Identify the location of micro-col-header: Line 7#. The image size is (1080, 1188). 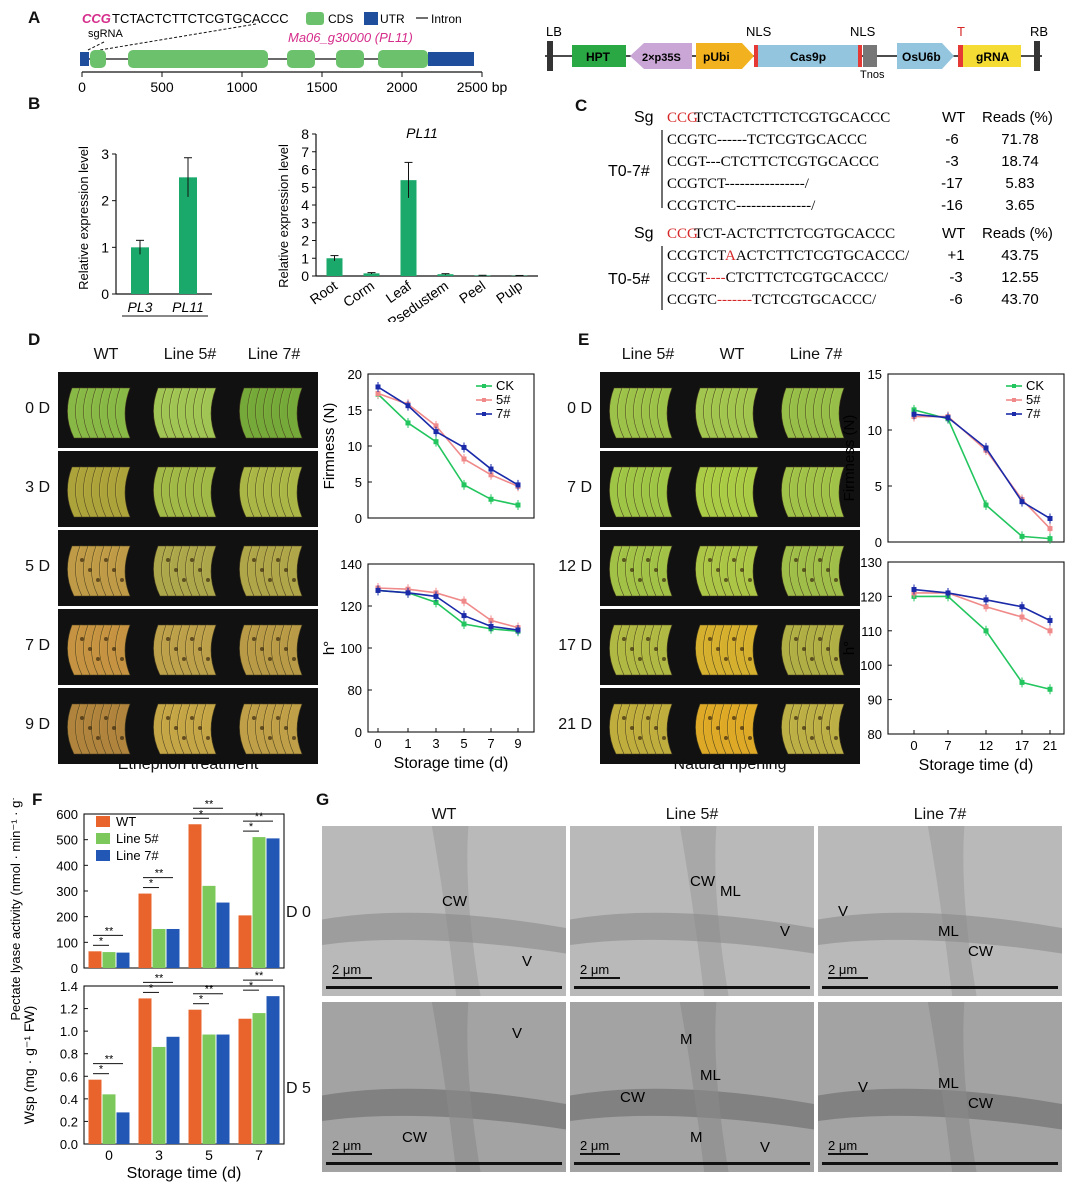
(940, 814).